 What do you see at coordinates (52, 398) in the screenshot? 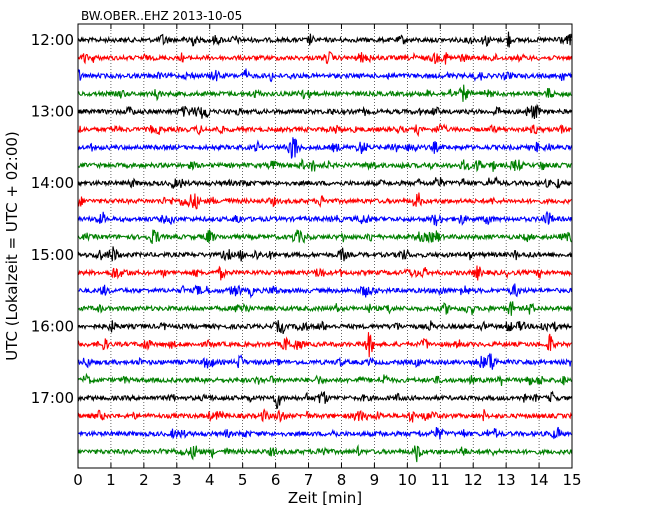
I see `y-tick-label: 17:00` at bounding box center [52, 398].